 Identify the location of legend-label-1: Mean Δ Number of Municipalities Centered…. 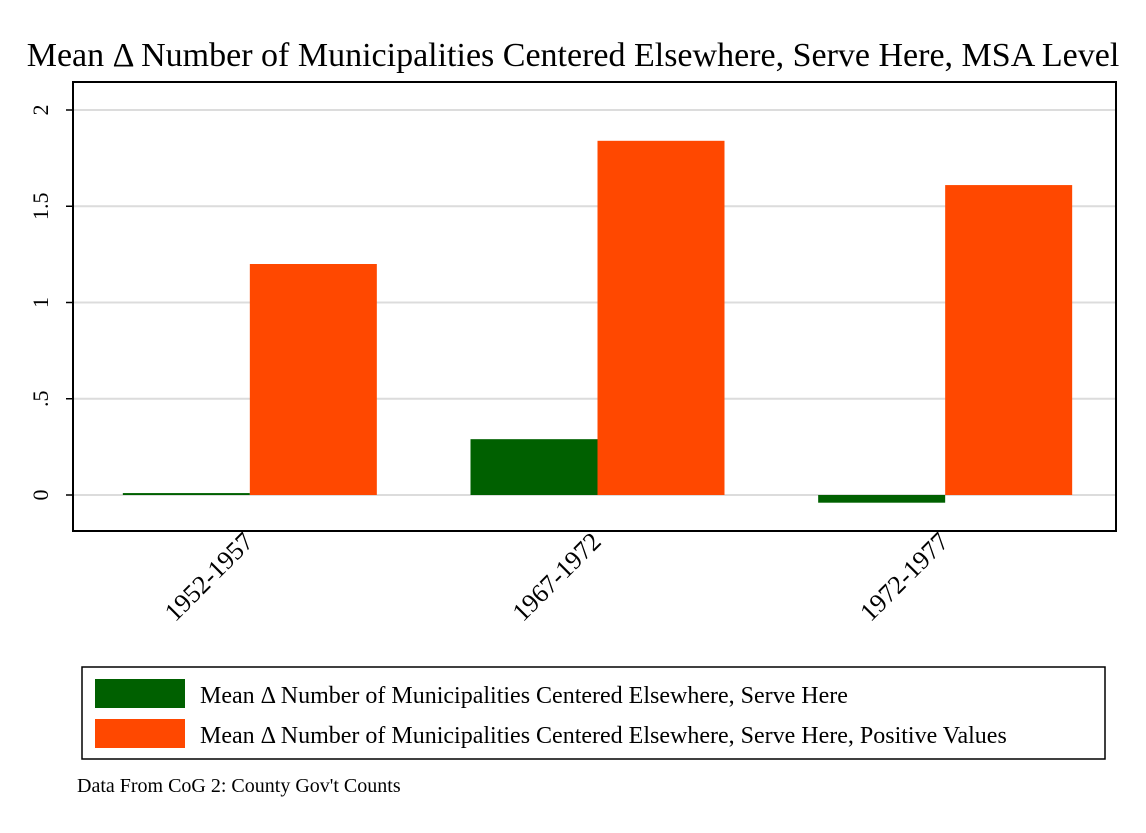
(524, 696).